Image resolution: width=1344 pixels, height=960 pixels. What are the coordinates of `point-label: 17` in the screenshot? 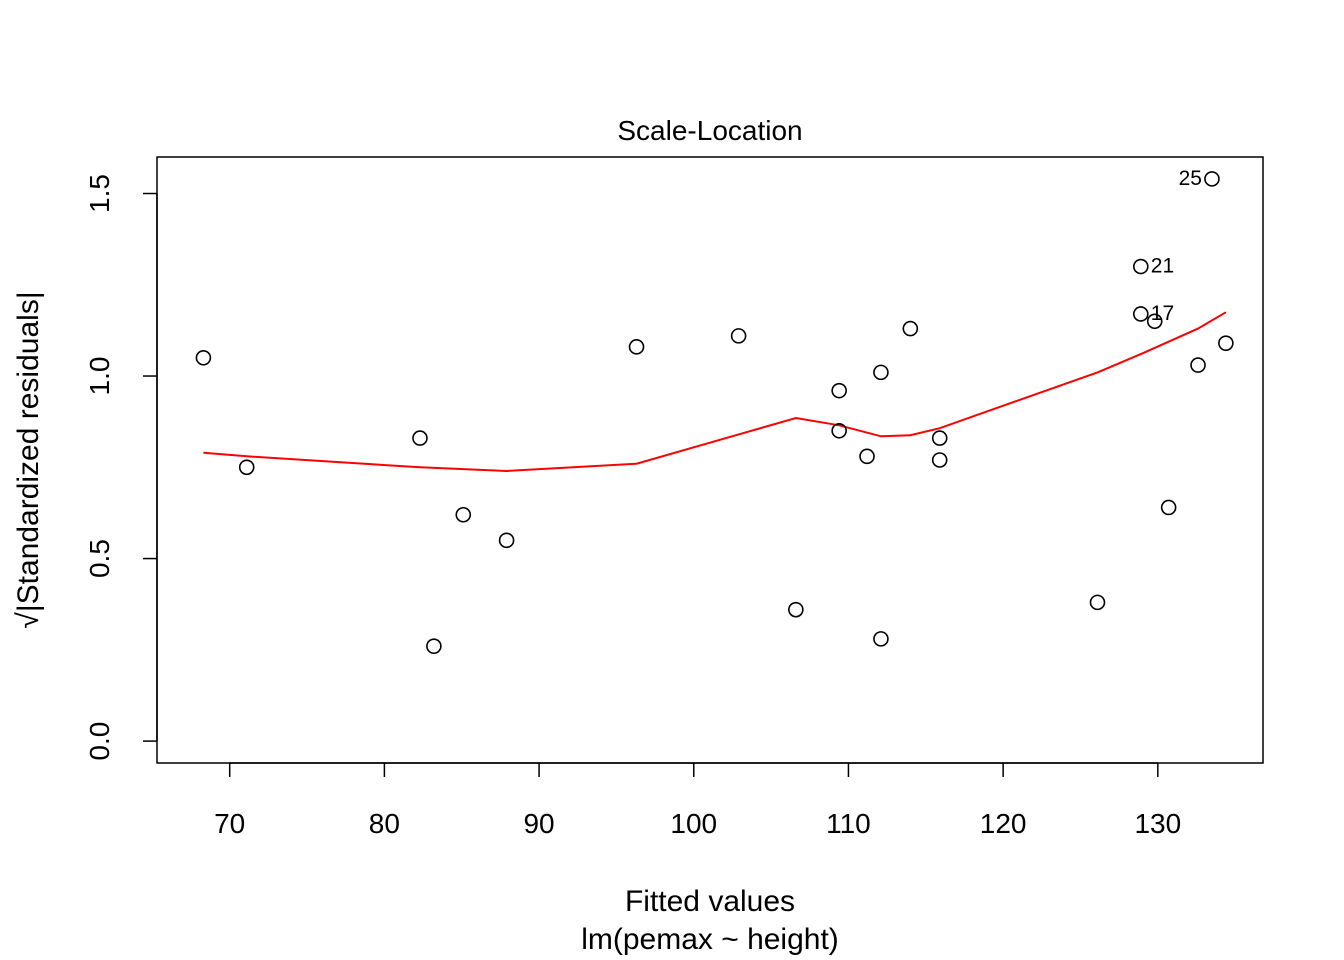 It's located at (1162, 313).